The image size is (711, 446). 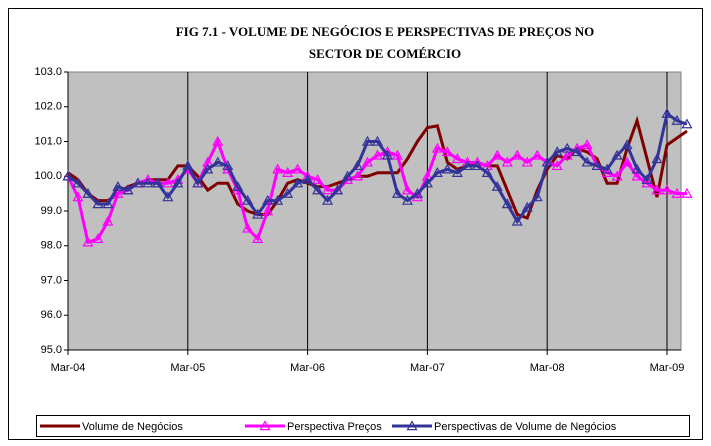 I want to click on y-tick-label: 102.0, so click(x=48, y=107).